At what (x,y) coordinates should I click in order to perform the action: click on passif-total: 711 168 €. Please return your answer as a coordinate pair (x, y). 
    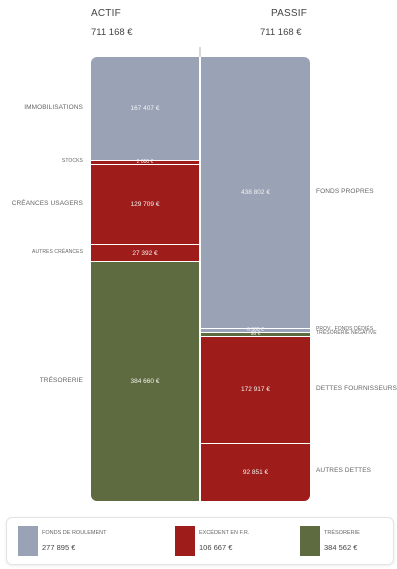
    Looking at the image, I should click on (281, 32).